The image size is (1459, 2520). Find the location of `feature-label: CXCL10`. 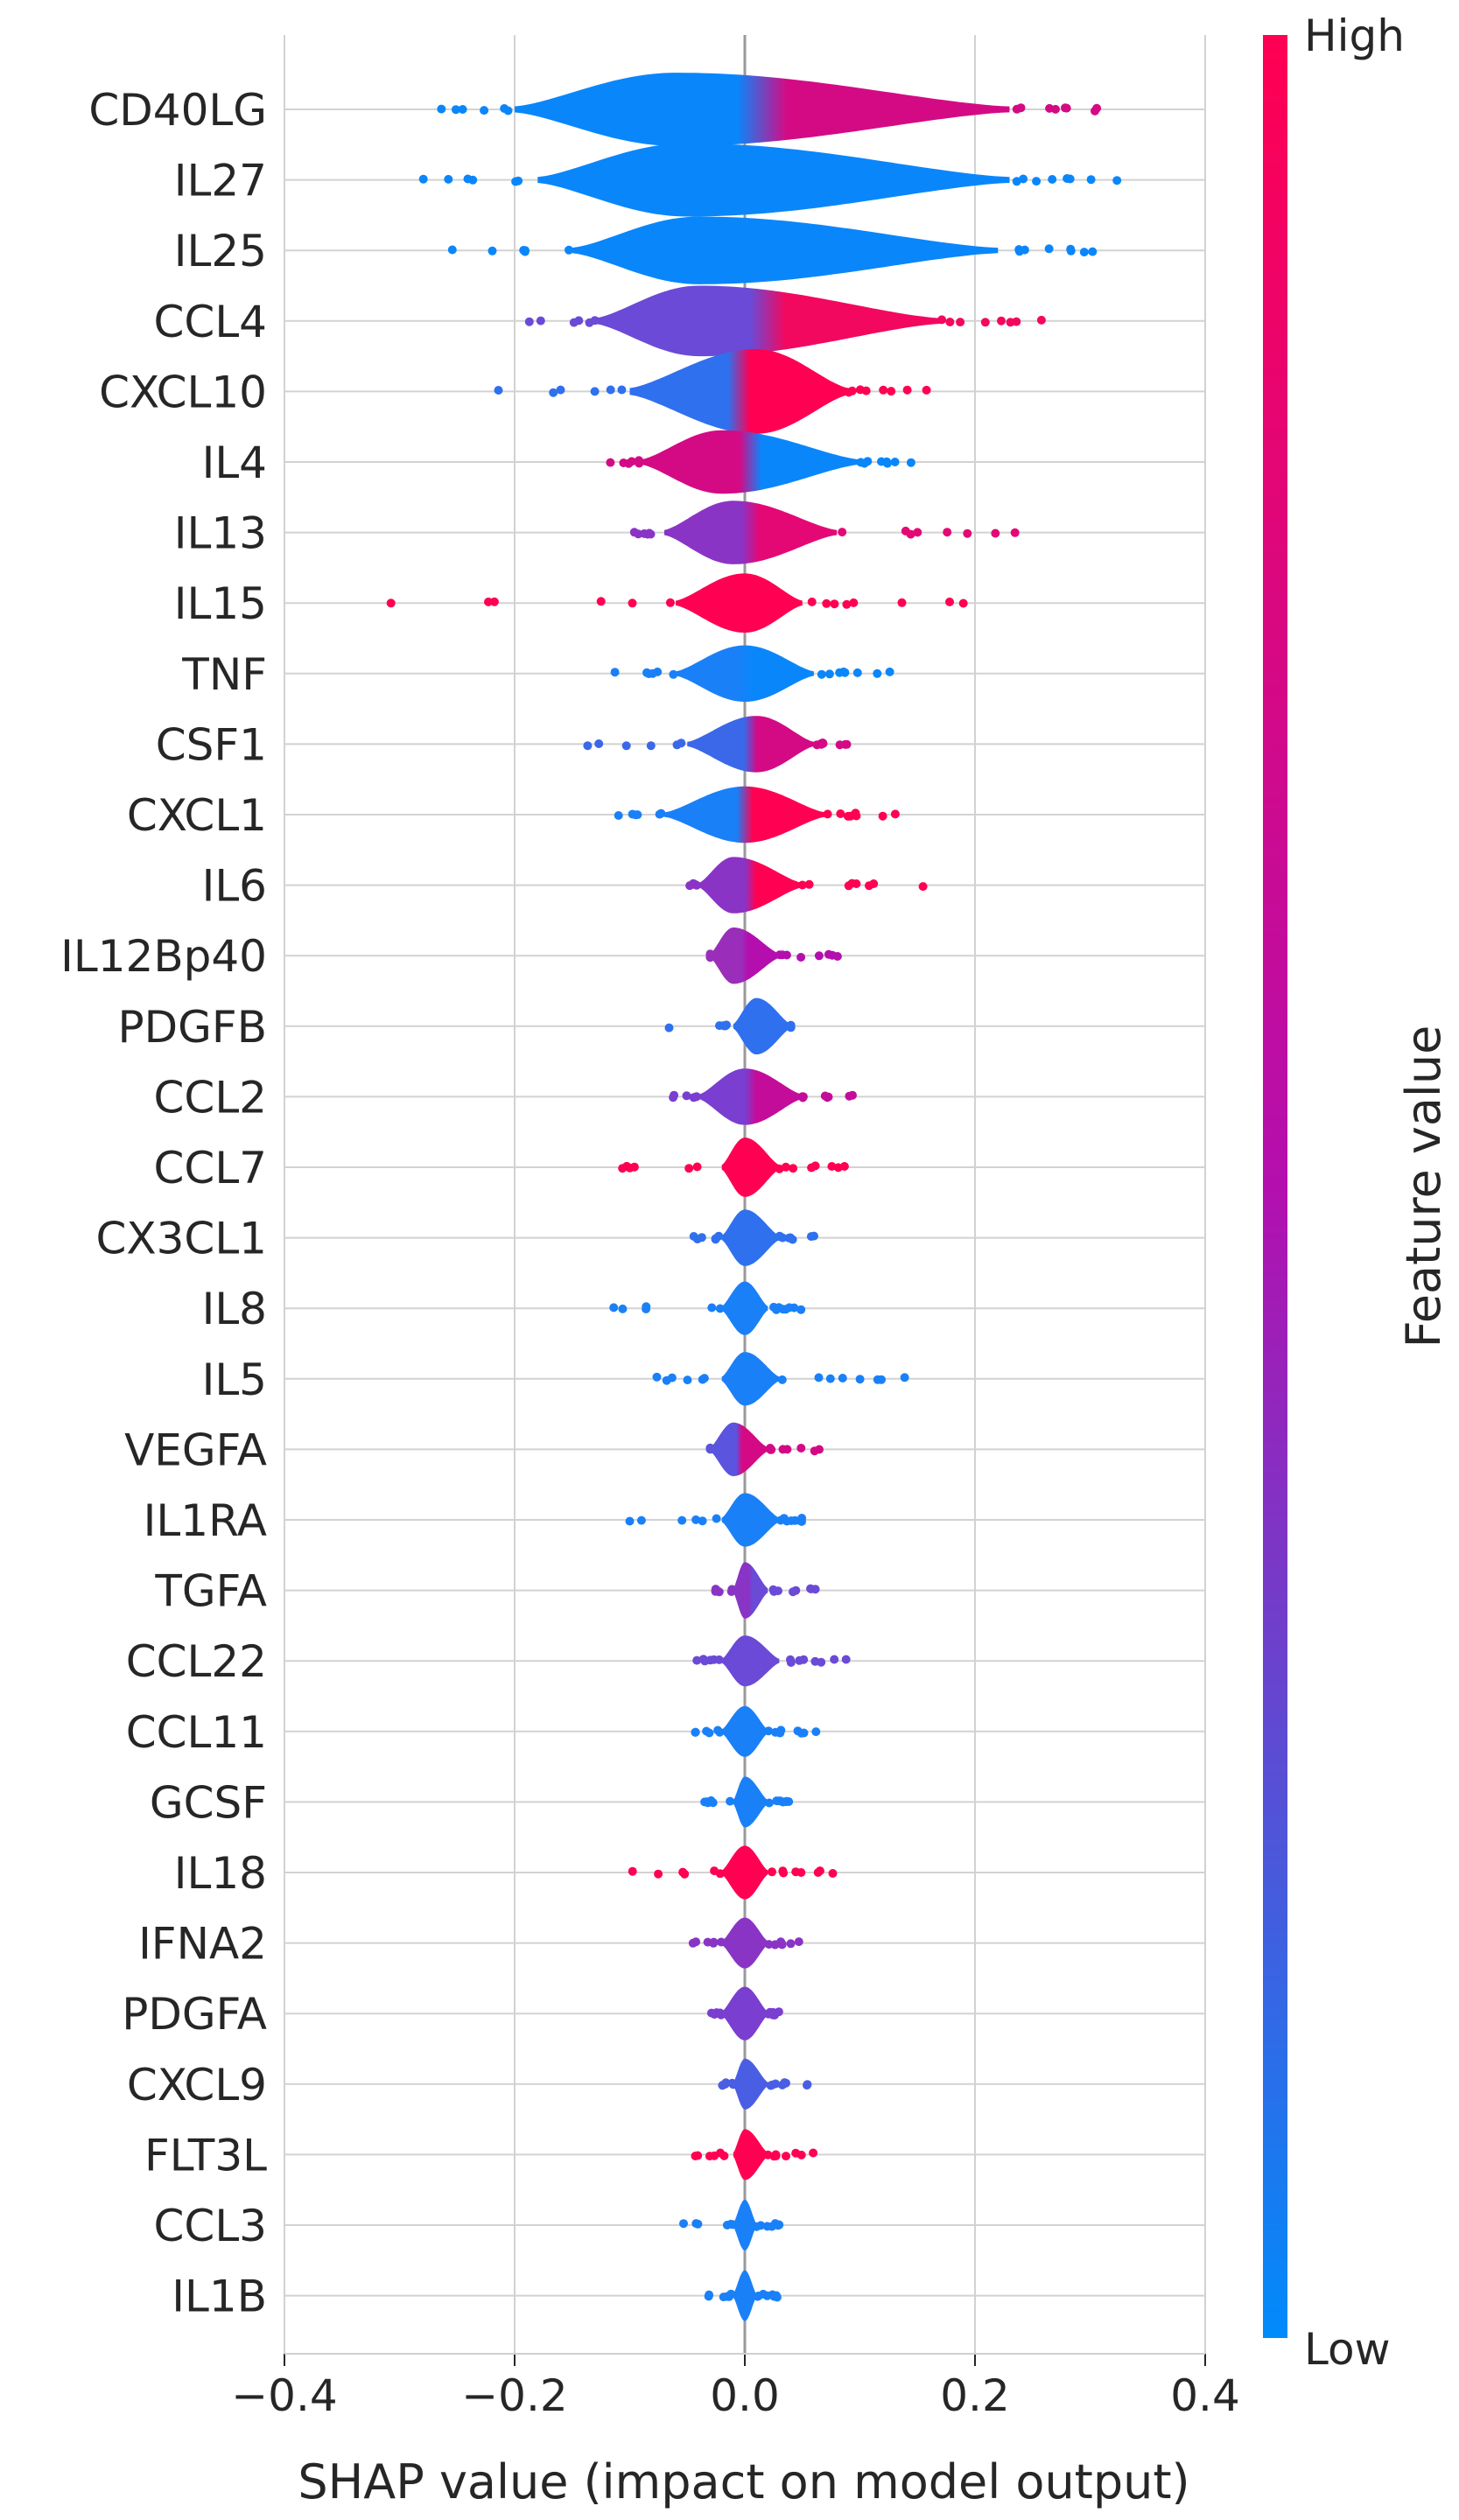

feature-label: CXCL10 is located at coordinates (183, 392).